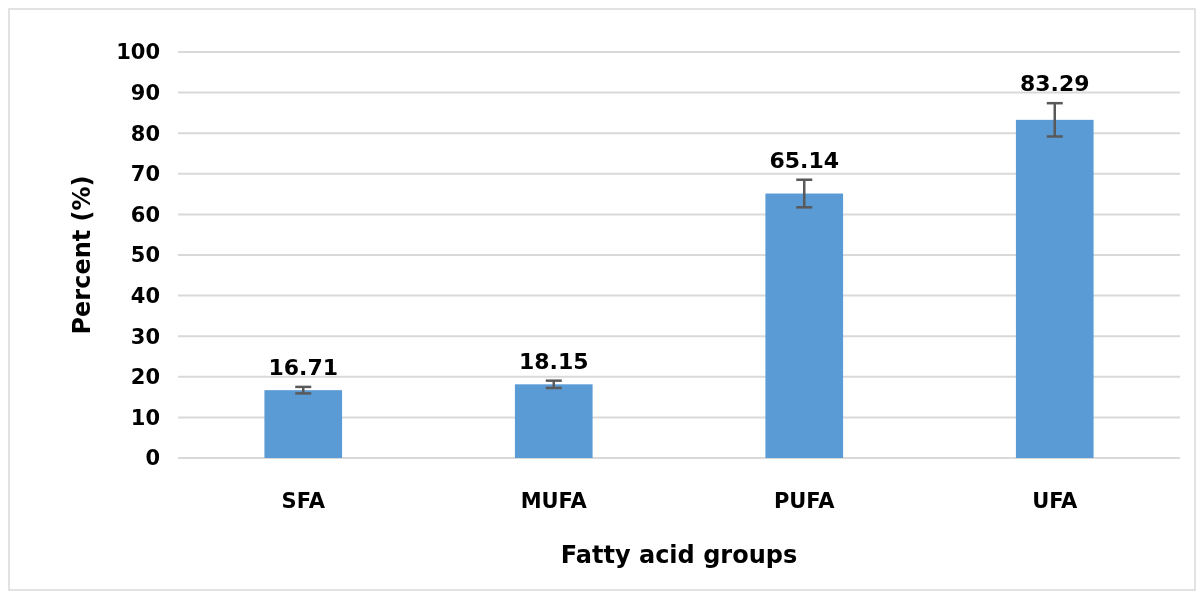 This screenshot has width=1204, height=599. What do you see at coordinates (145, 214) in the screenshot?
I see `y-tick-label: 60` at bounding box center [145, 214].